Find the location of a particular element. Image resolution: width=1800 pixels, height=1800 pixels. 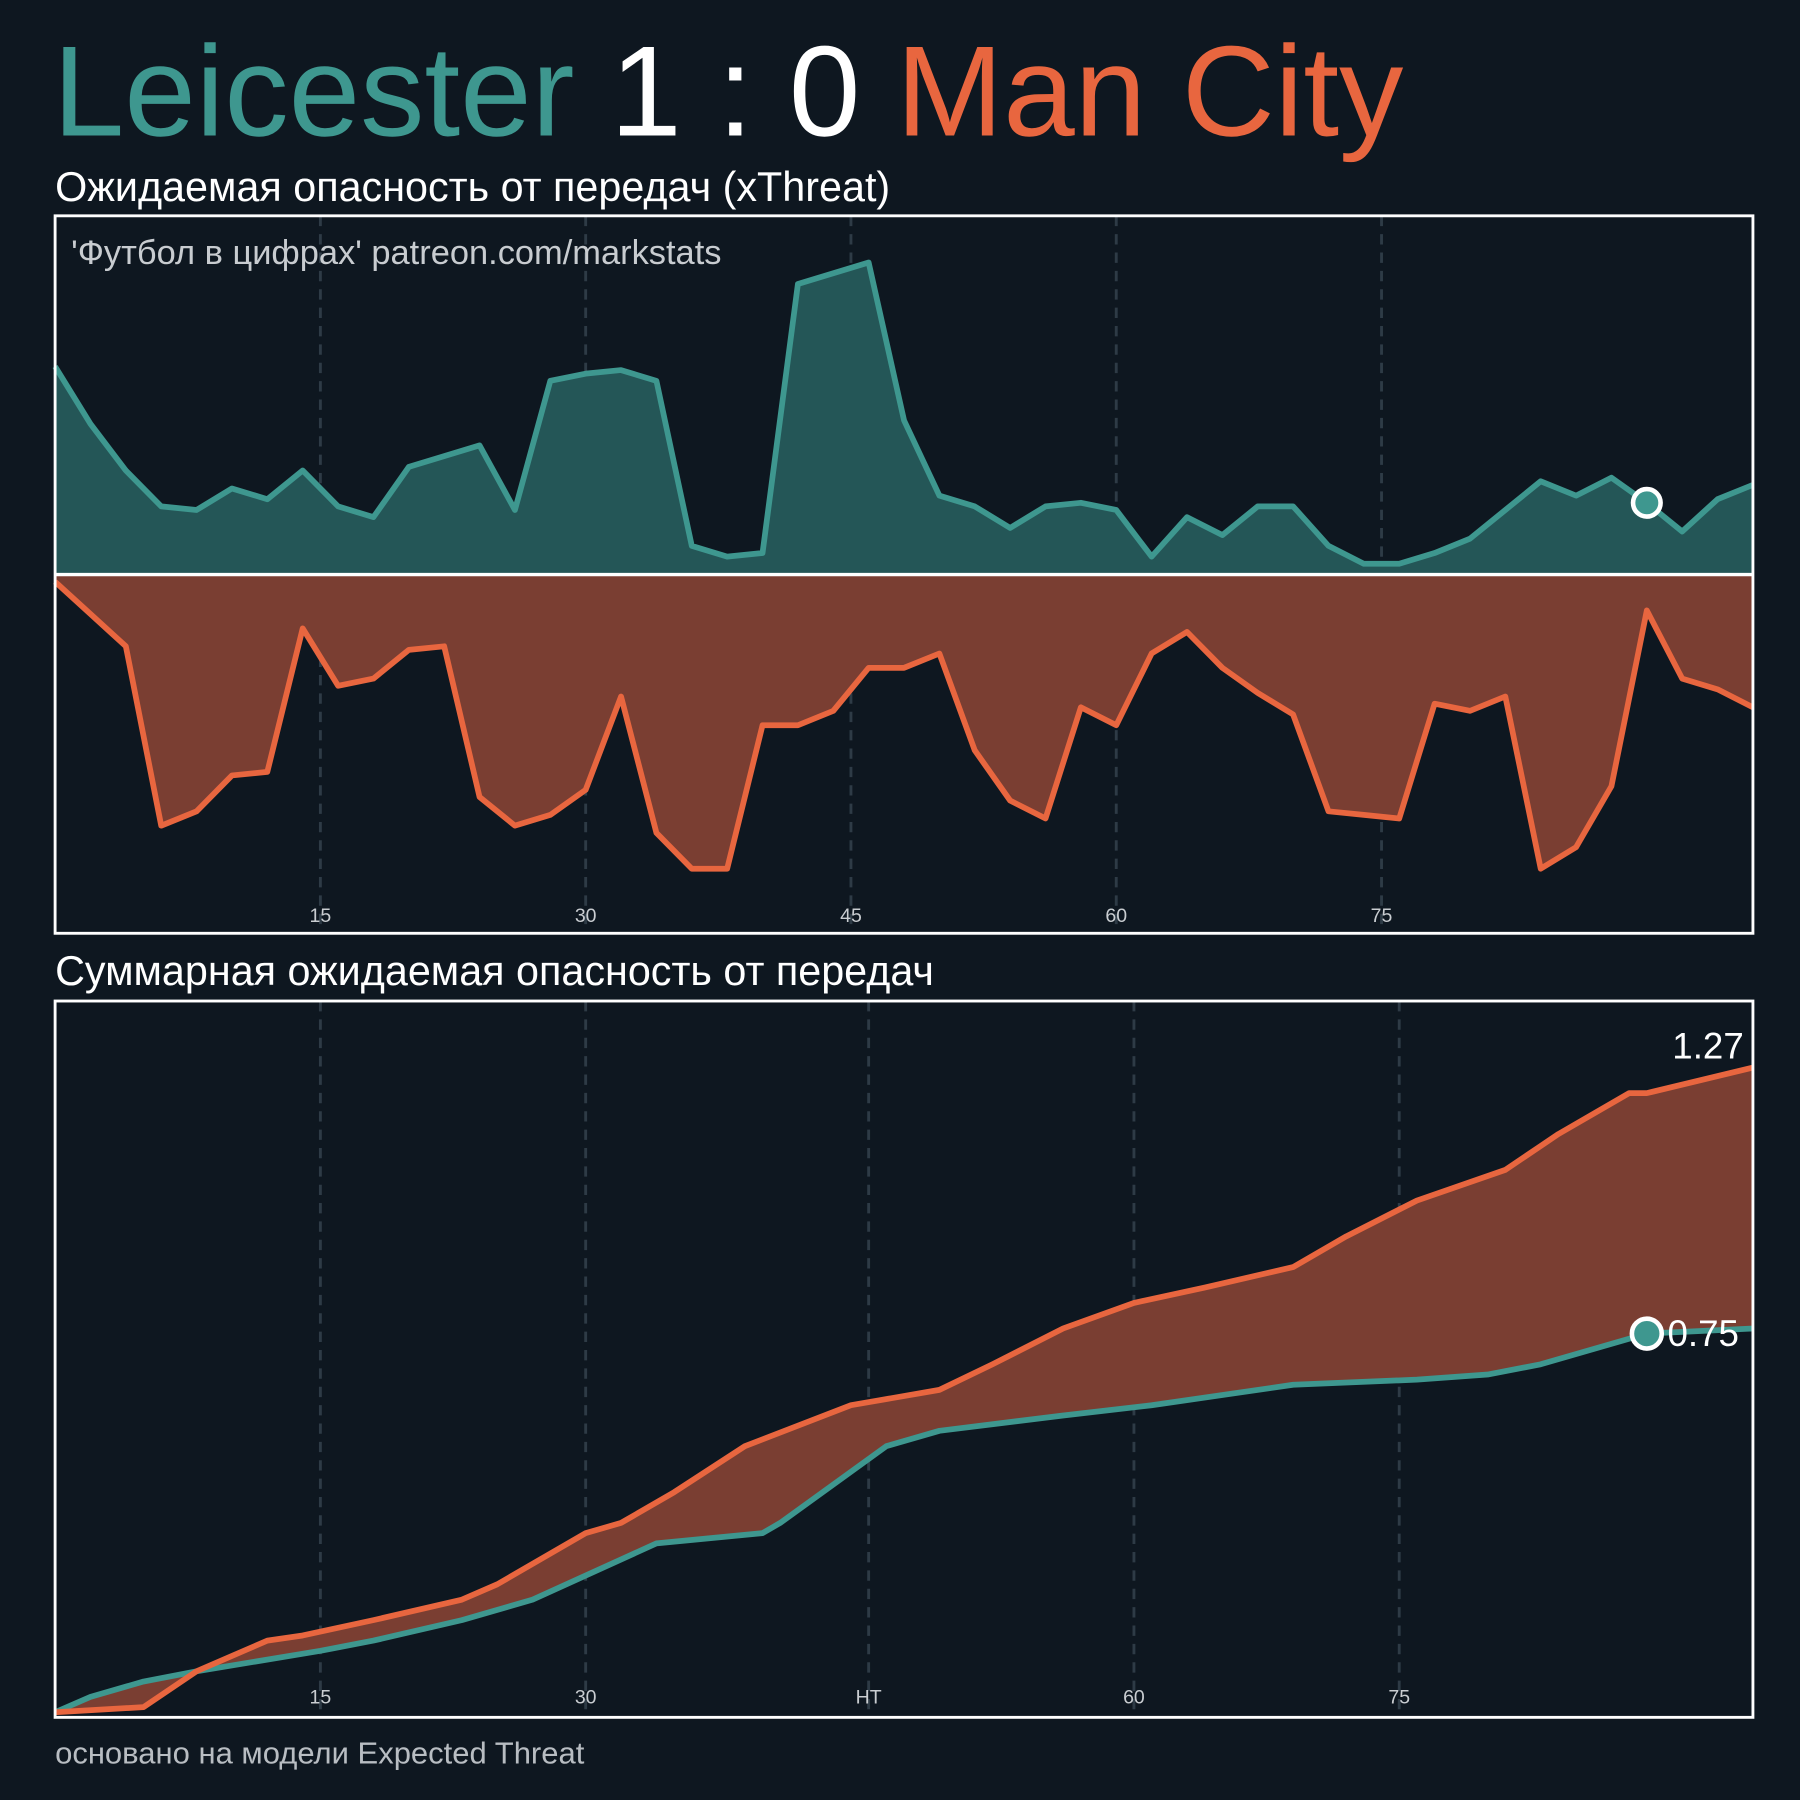

watermark: 'Футбол в цифрах' patreon.com/markstats is located at coordinates (396, 253).